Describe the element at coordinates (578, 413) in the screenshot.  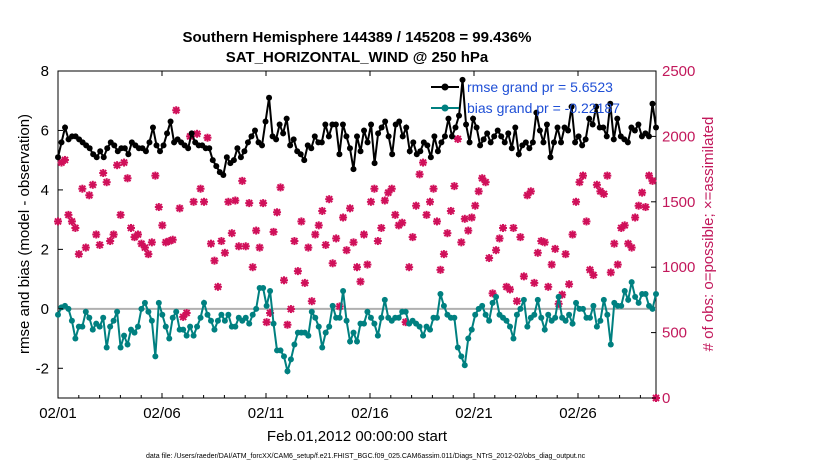
I see `x-tick-label: 02/26` at that location.